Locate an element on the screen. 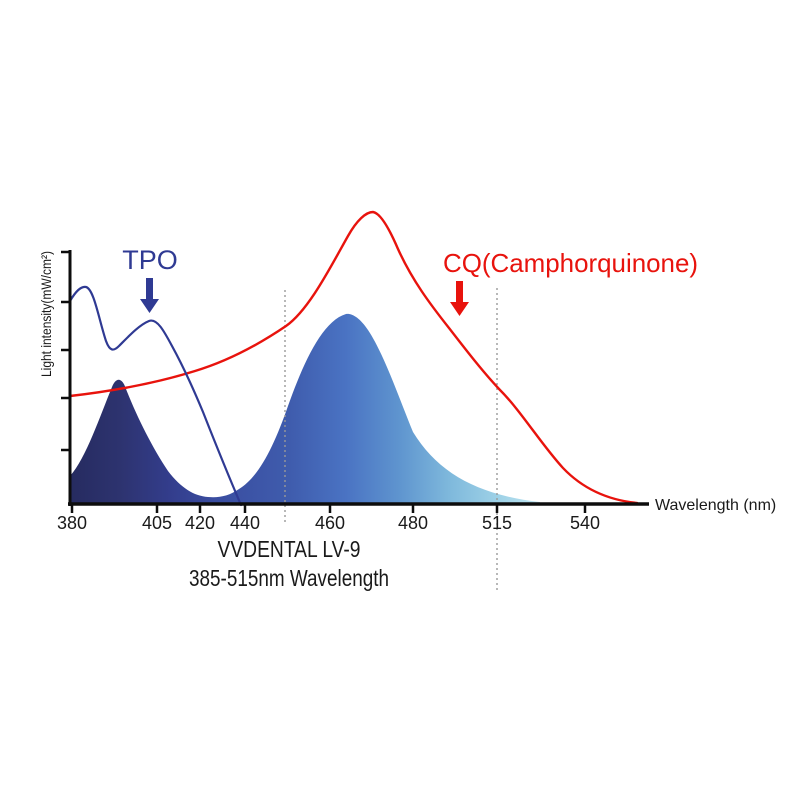  cq-label: CQ(Camphorquinone) is located at coordinates (570, 263).